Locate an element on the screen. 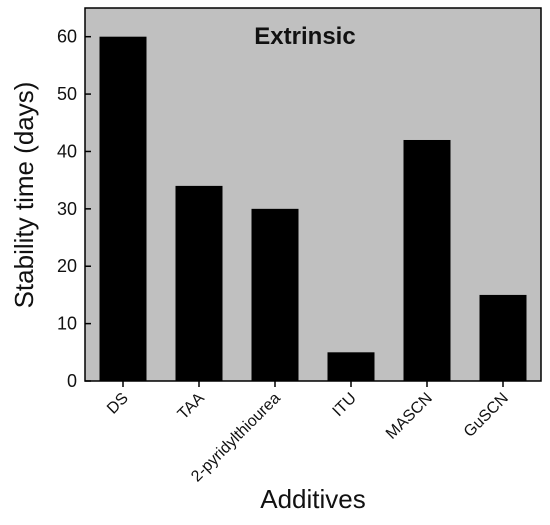 This screenshot has height=525, width=550. x-tick-label: DS is located at coordinates (118, 404).